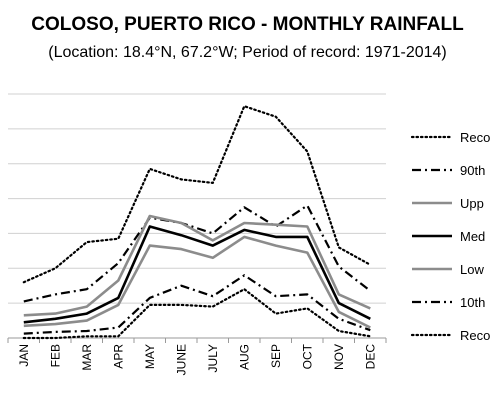  I want to click on x-tick-label: JULY, so click(213, 358).